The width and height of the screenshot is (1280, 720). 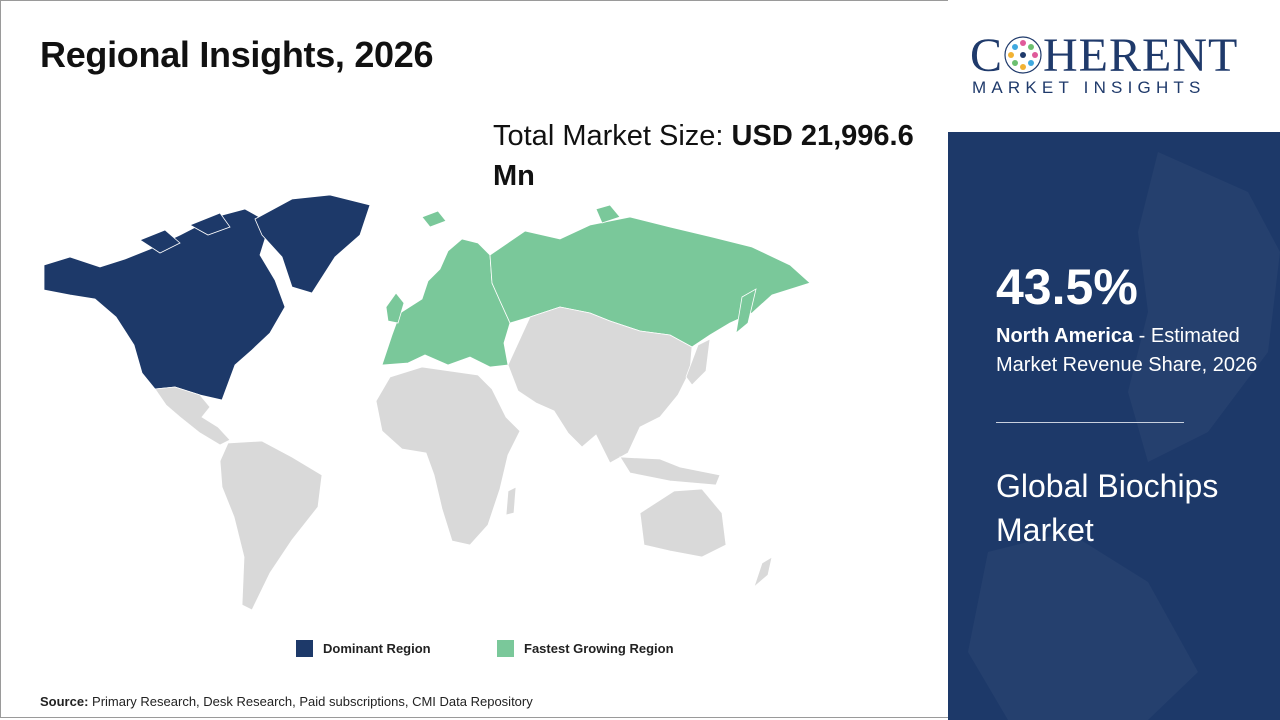 What do you see at coordinates (987, 55) in the screenshot?
I see `logo-letter-c: C` at bounding box center [987, 55].